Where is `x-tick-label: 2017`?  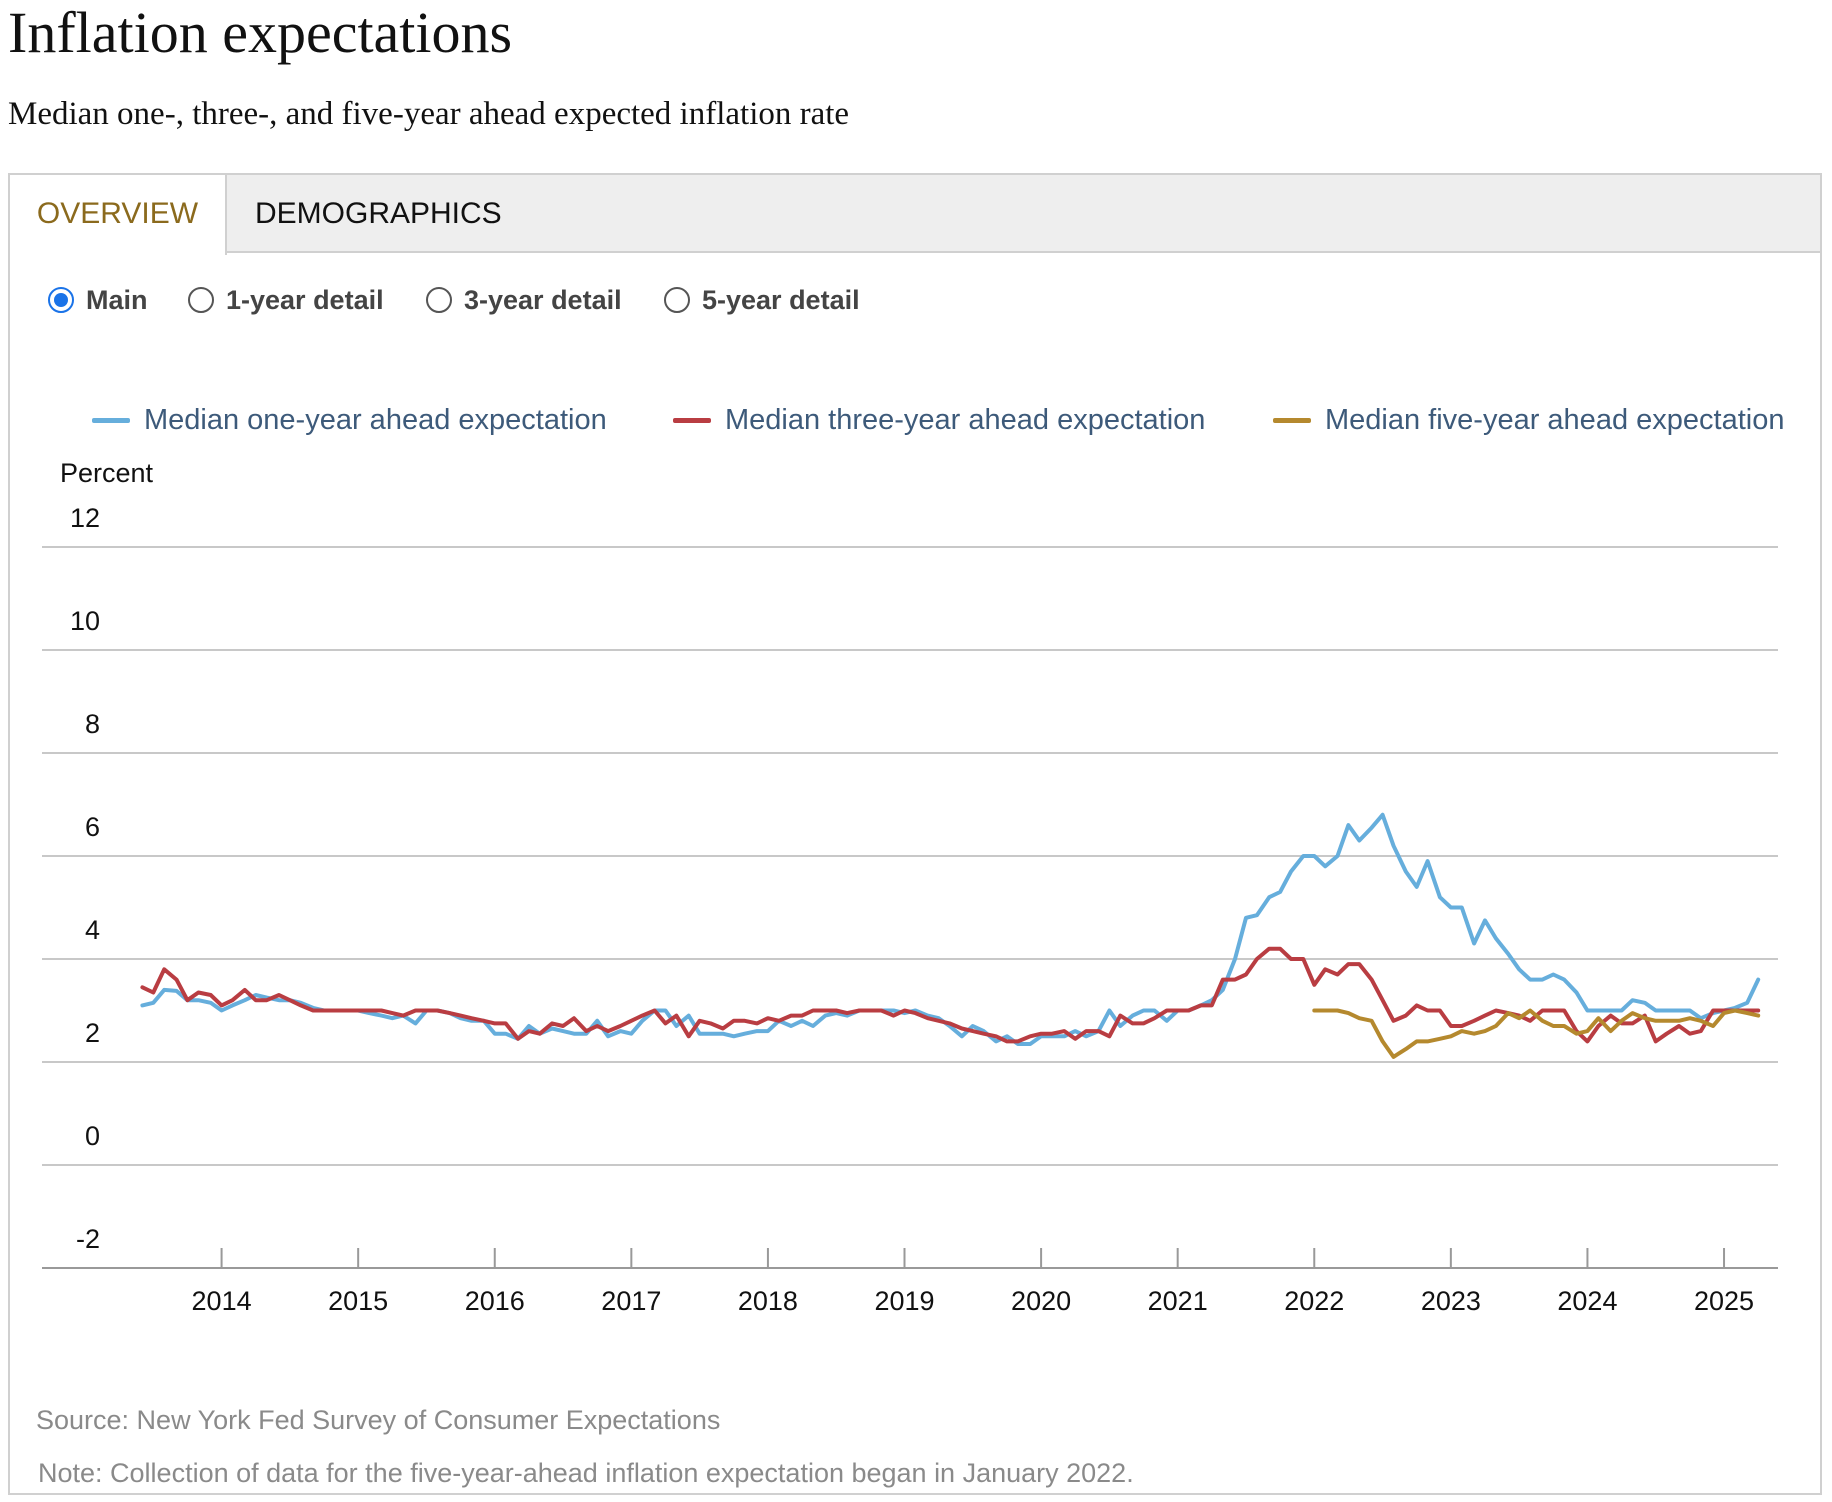 x-tick-label: 2017 is located at coordinates (631, 1301).